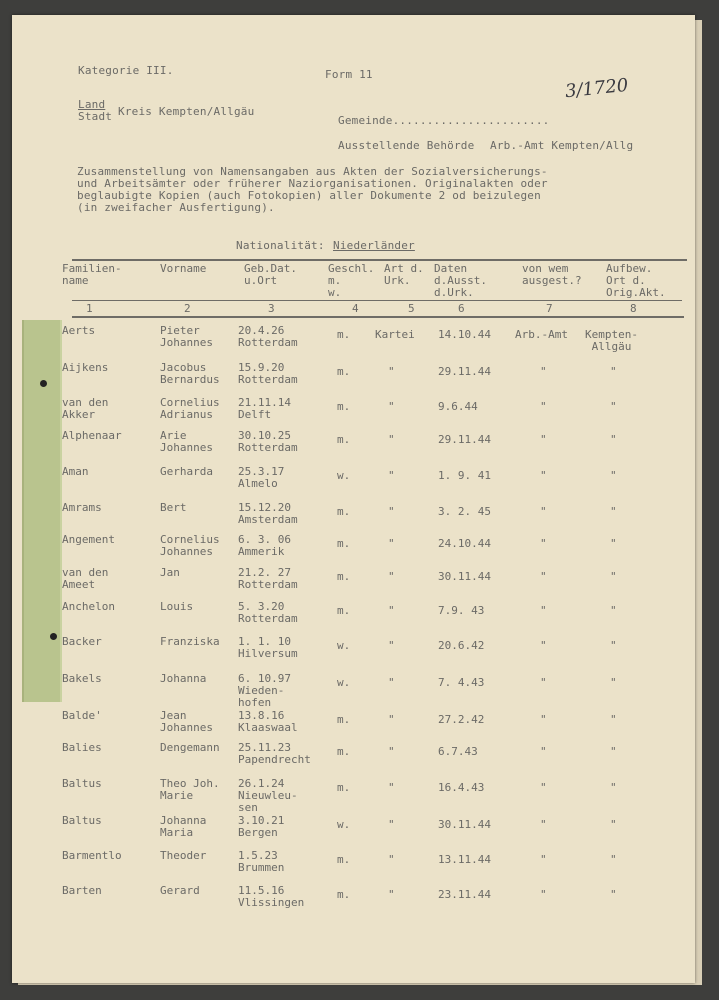 The image size is (719, 1000). What do you see at coordinates (82, 783) in the screenshot?
I see `surname-cell: Baltus` at bounding box center [82, 783].